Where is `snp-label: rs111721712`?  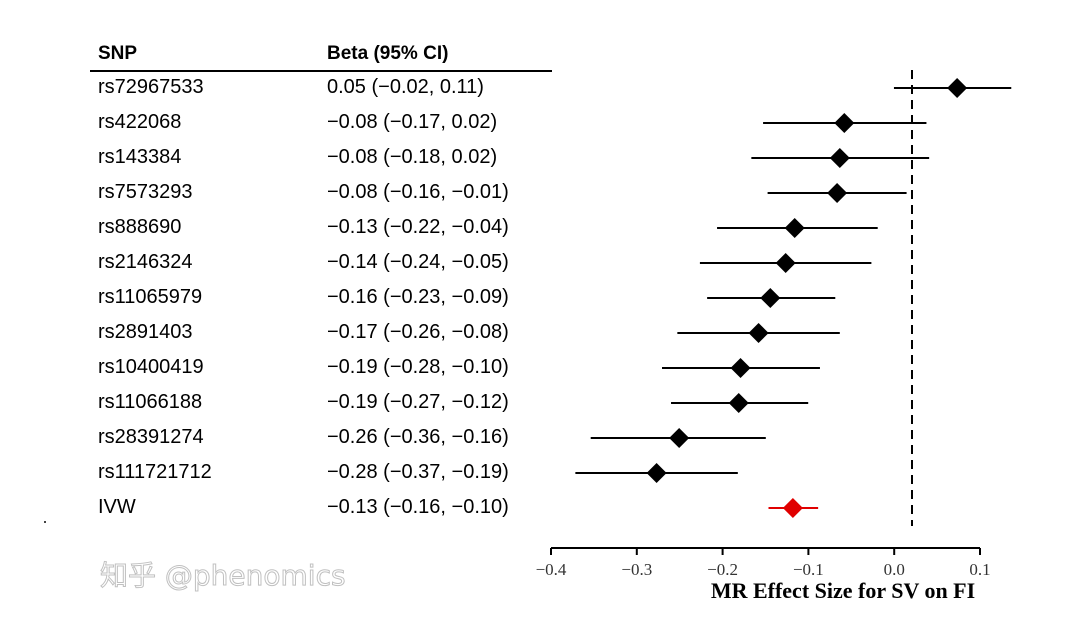
snp-label: rs111721712 is located at coordinates (155, 472).